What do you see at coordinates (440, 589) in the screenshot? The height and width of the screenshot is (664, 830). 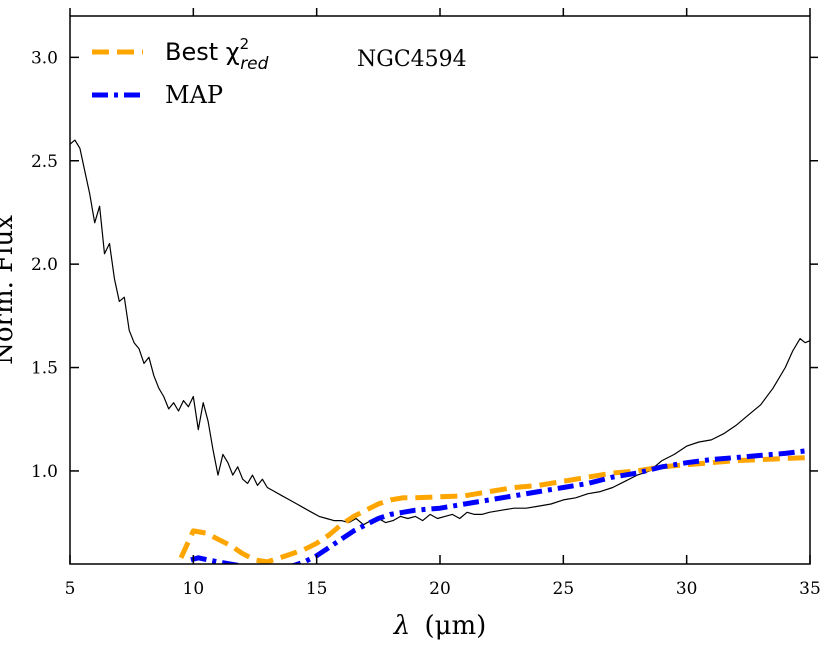 I see `x-tick-label-20: 20` at bounding box center [440, 589].